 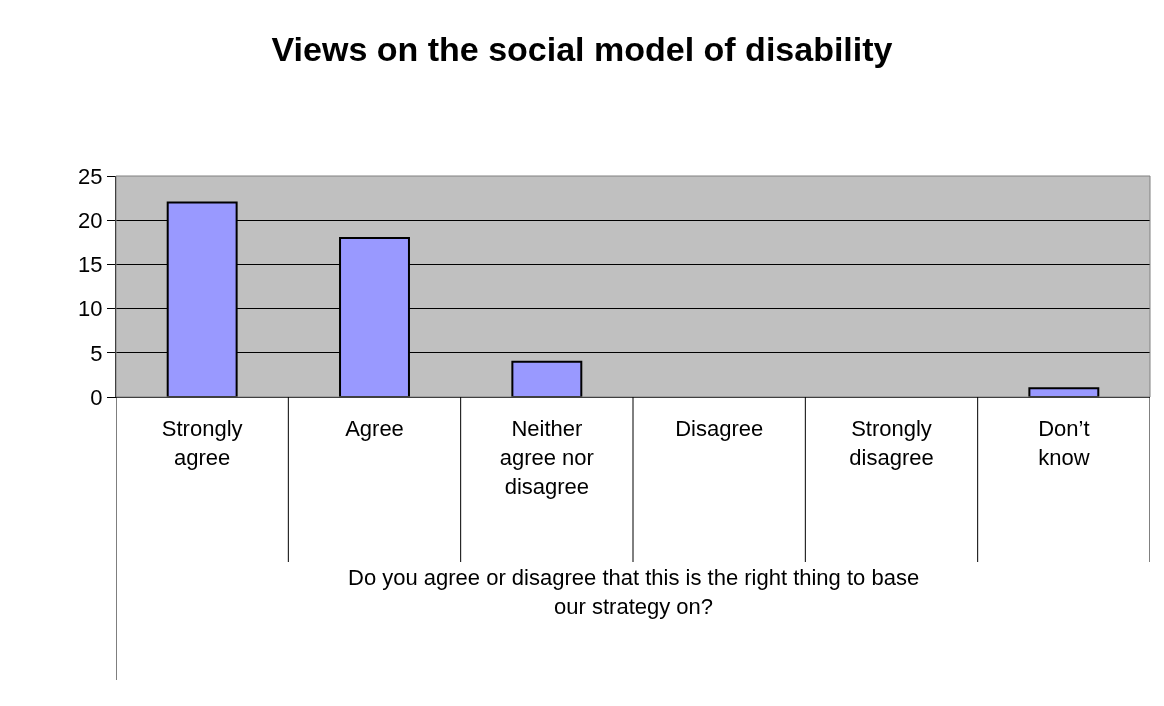 I want to click on y-tick-label: 0, so click(x=96, y=397).